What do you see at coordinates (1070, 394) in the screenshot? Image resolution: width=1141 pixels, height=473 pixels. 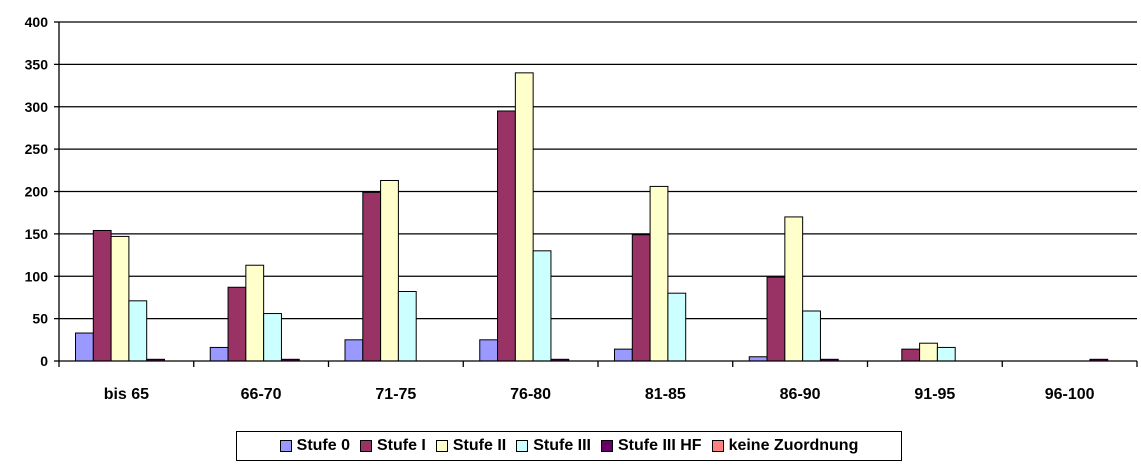 I see `x-category-label: 96-100` at bounding box center [1070, 394].